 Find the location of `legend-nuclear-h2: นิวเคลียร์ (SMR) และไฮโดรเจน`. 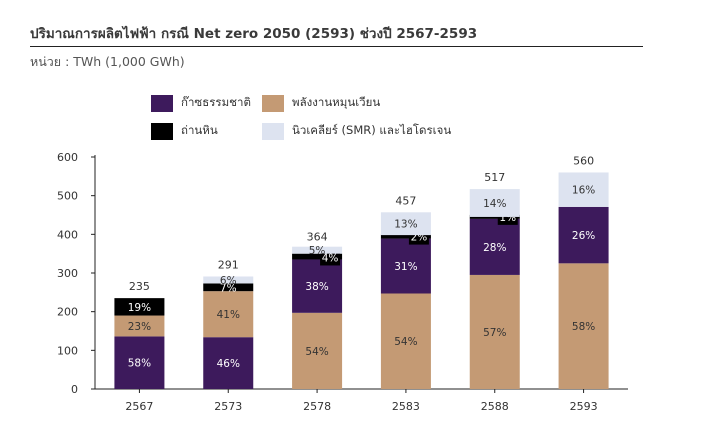

legend-nuclear-h2: นิวเคลียร์ (SMR) และไฮโดรเจน is located at coordinates (356, 131).